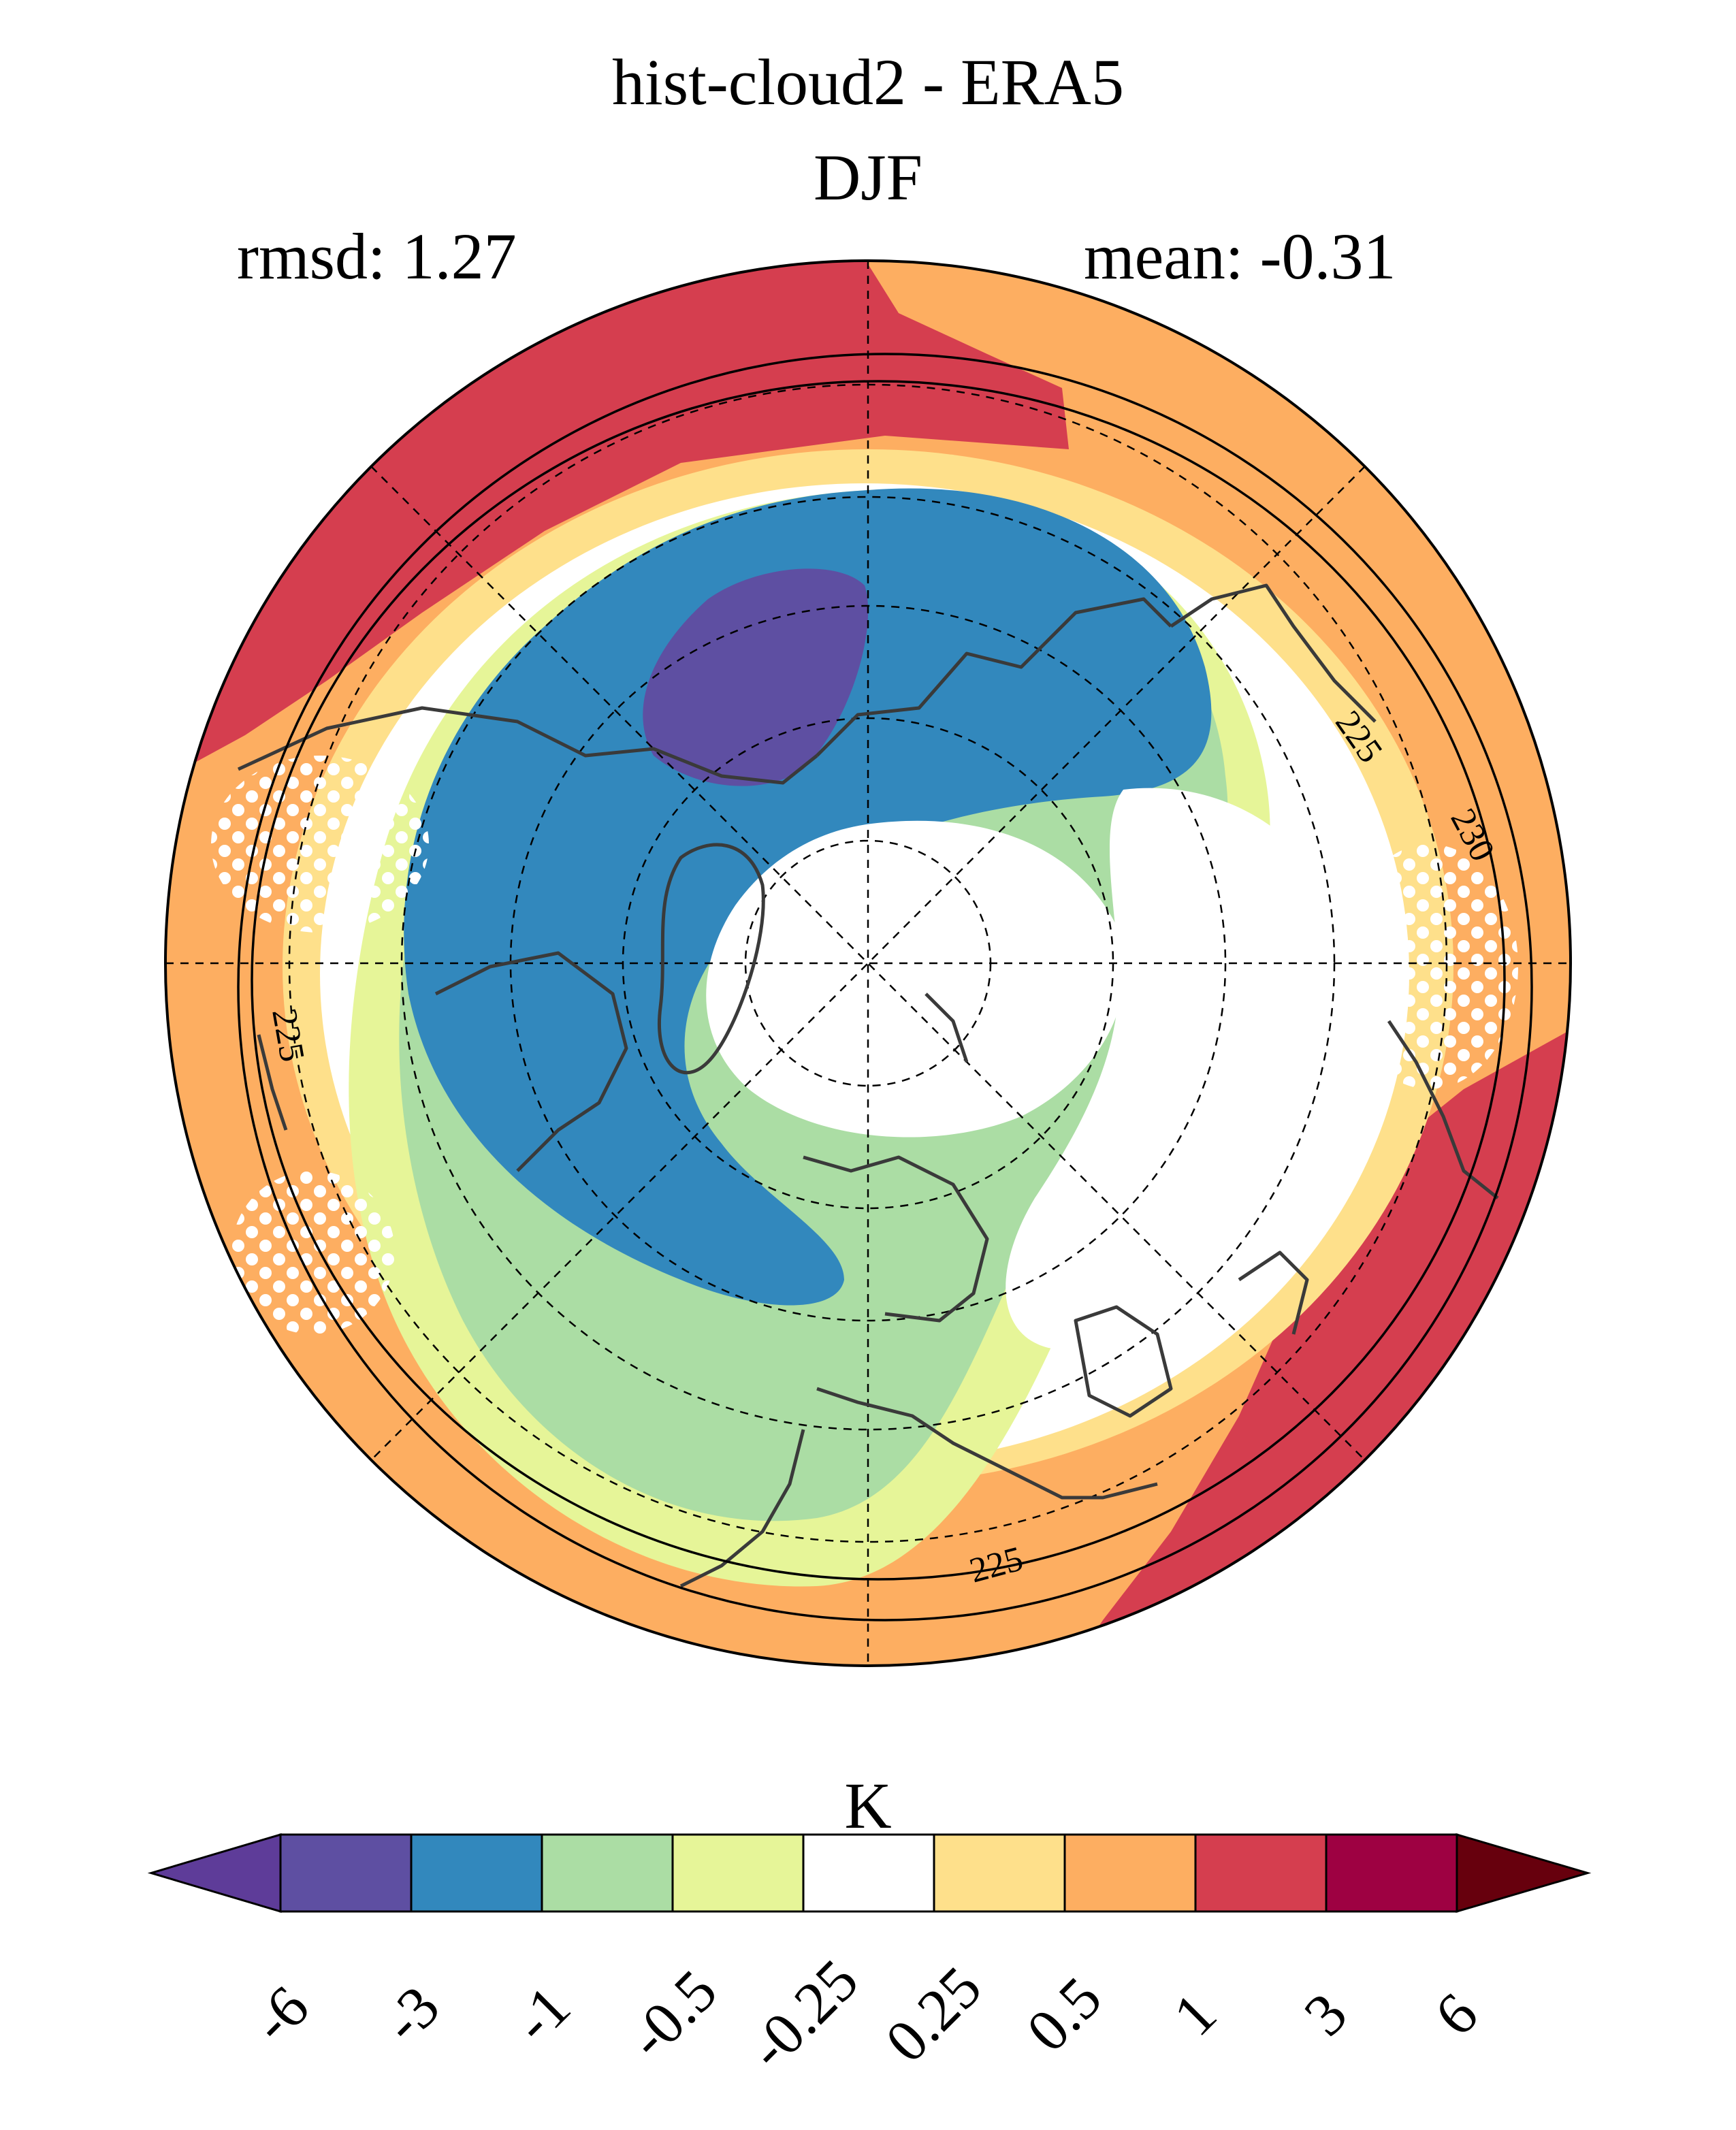  What do you see at coordinates (1240, 256) in the screenshot?
I see `mean-label: mean: -0.31` at bounding box center [1240, 256].